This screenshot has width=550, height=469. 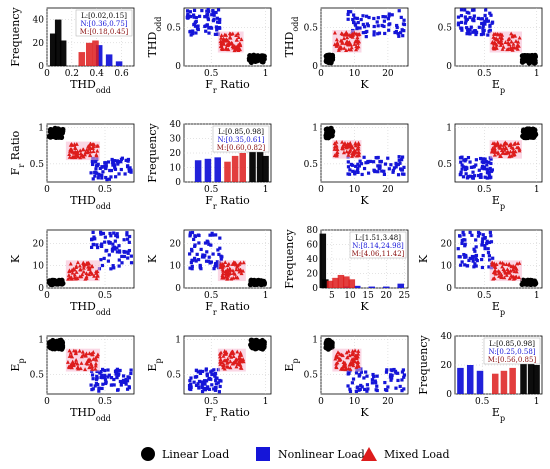 What do you see at coordinates (423, 364) in the screenshot?
I see `y-axis-label: Frequency` at bounding box center [423, 364].